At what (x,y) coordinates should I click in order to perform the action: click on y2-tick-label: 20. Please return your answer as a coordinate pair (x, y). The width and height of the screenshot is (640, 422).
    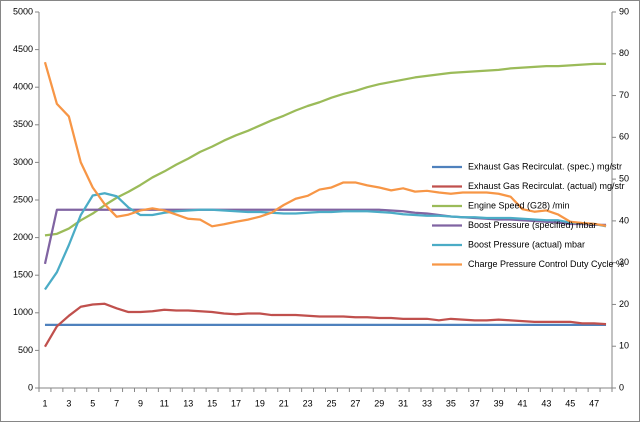
    Looking at the image, I should click on (624, 304).